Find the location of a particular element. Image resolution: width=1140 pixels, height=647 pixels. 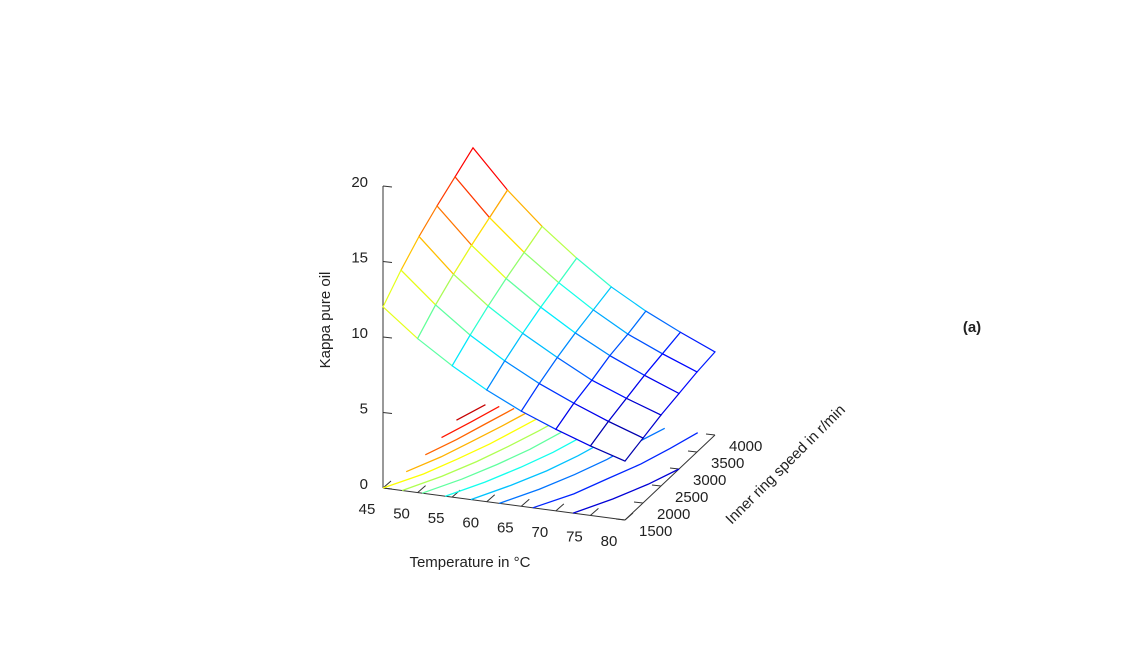

surface-cell is located at coordinates (616, 441).